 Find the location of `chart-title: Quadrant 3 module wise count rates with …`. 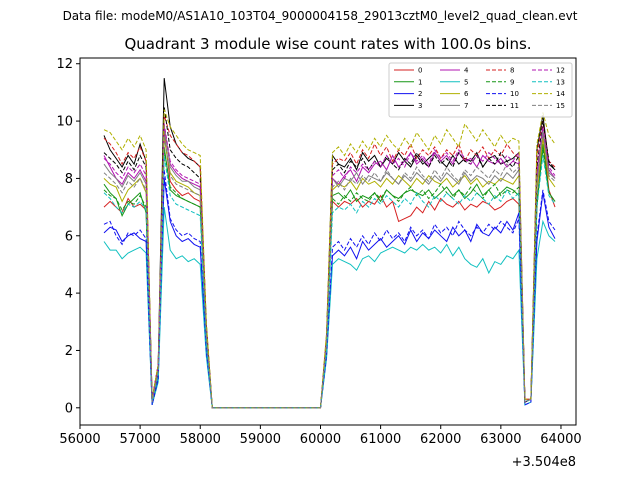

chart-title: Quadrant 3 module wise count rates with … is located at coordinates (327, 44).